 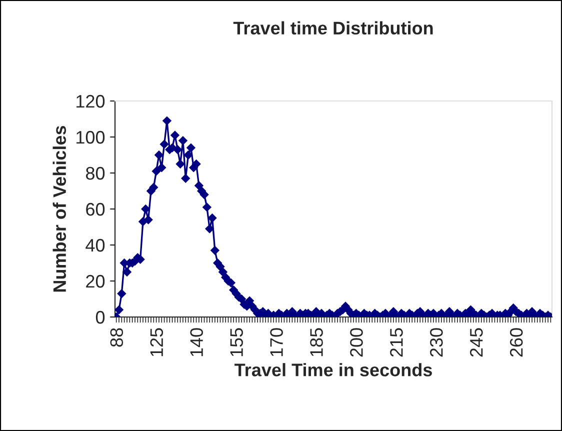 I want to click on x-tick-label: 215, so click(x=396, y=342).